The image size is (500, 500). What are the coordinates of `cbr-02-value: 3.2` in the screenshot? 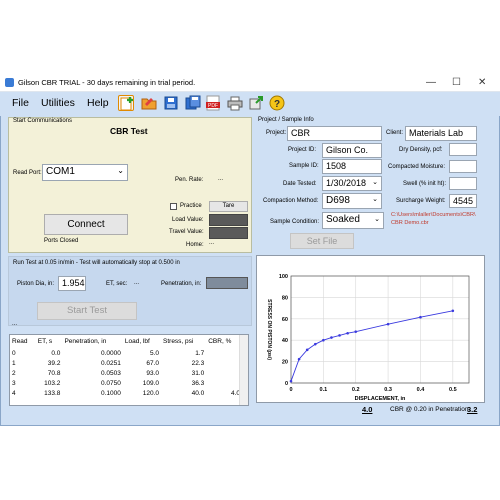 It's located at (472, 409).